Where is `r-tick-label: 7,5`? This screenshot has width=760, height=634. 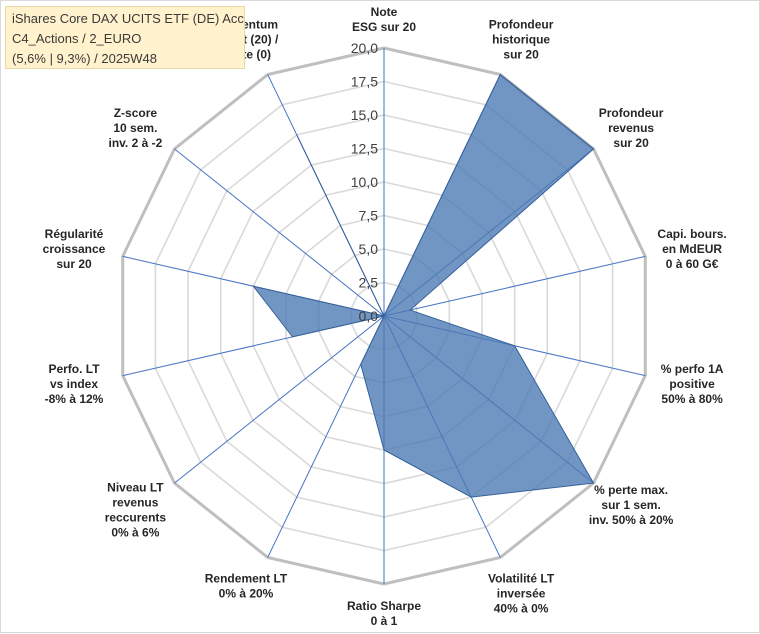
r-tick-label: 7,5 is located at coordinates (369, 216).